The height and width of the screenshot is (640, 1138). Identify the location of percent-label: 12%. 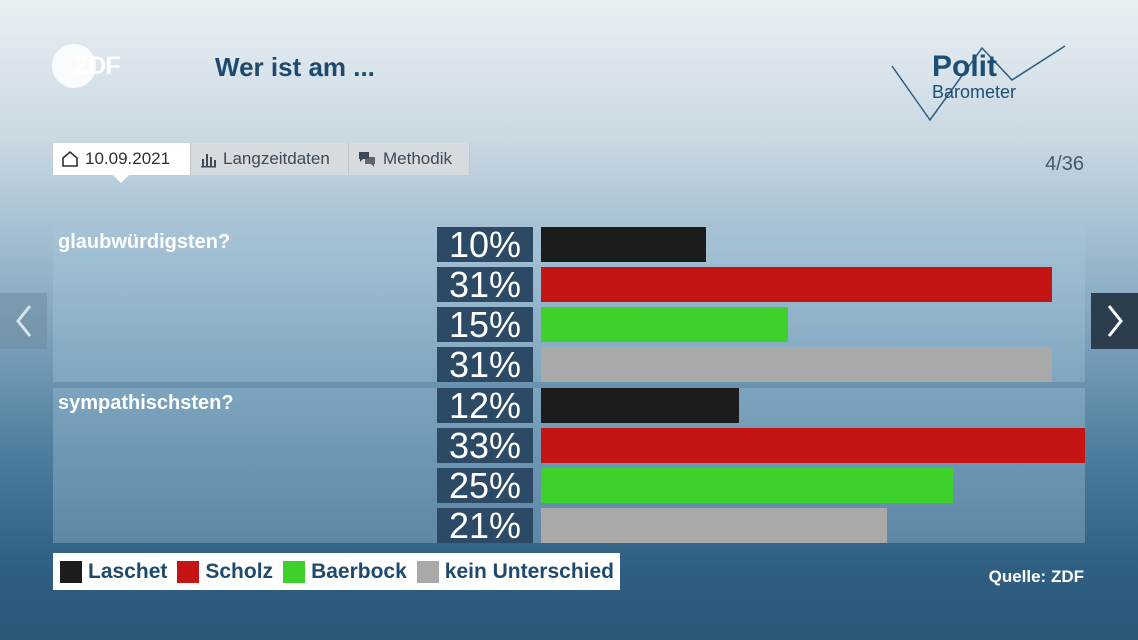
(485, 406).